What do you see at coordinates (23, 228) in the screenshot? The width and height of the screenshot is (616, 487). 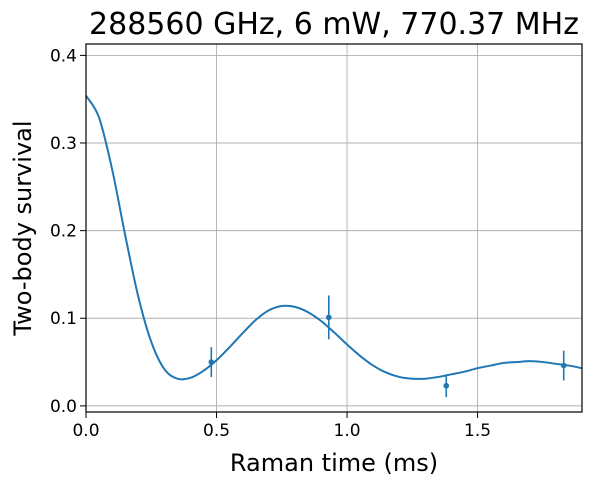 I see `y-axis-label: Two-body survival` at bounding box center [23, 228].